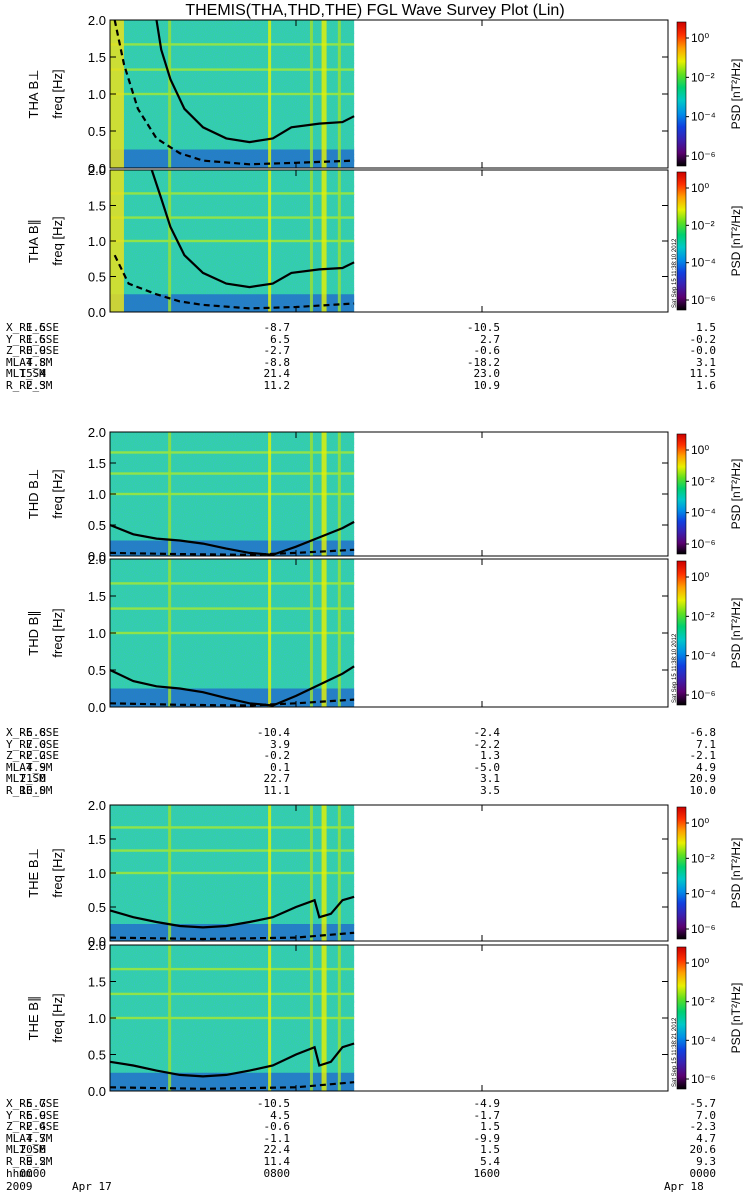 This screenshot has width=750, height=1200. I want to click on ephemeris-label: R_RE_SM, so click(29, 790).